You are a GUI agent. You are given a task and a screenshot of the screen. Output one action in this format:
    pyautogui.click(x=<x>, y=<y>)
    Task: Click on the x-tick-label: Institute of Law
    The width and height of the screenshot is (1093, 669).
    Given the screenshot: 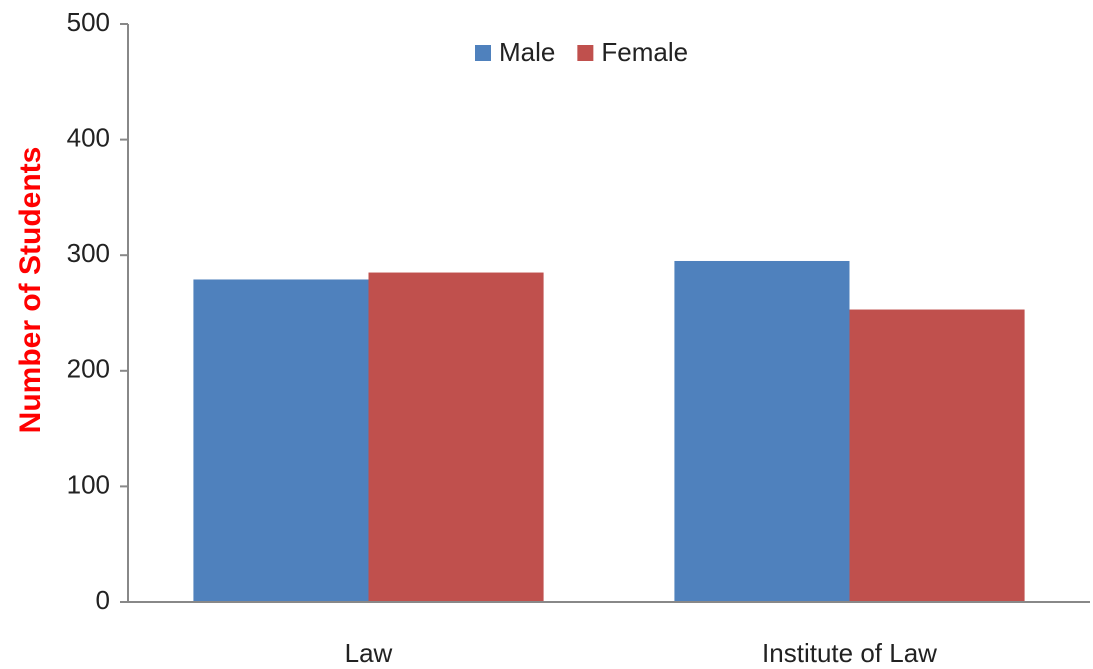 What is the action you would take?
    pyautogui.click(x=849, y=653)
    